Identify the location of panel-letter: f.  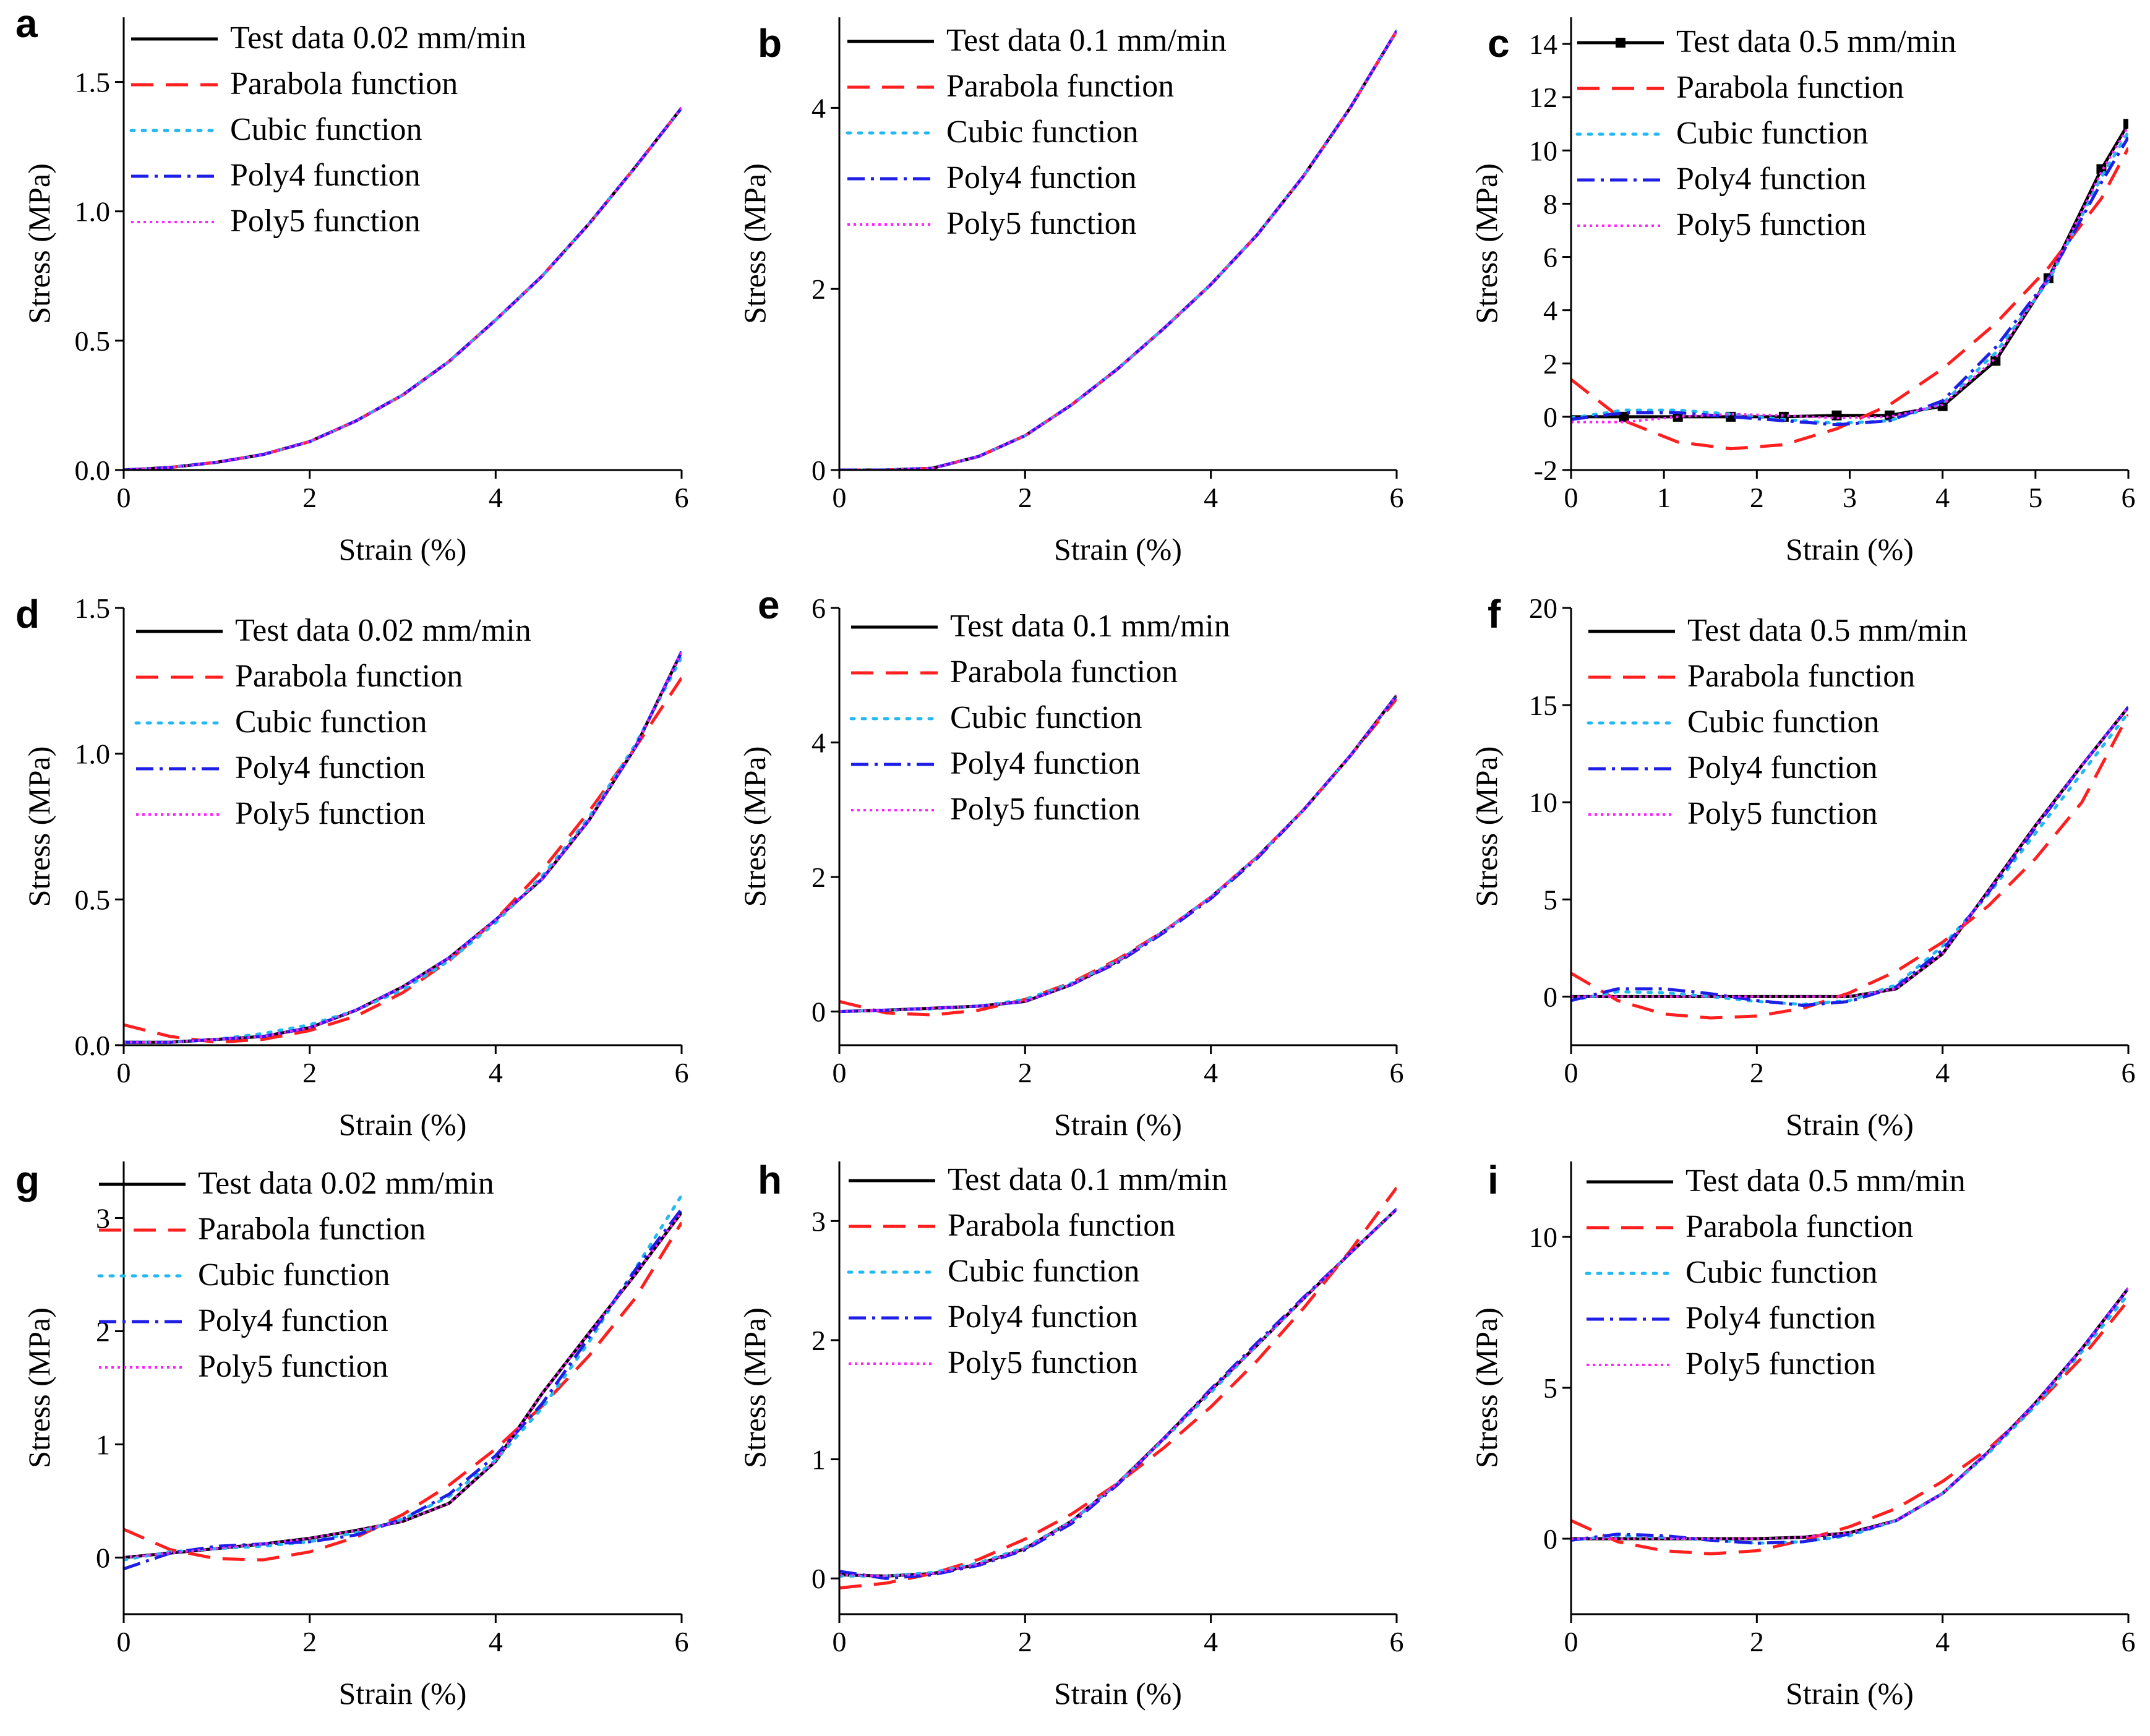
(1494, 614).